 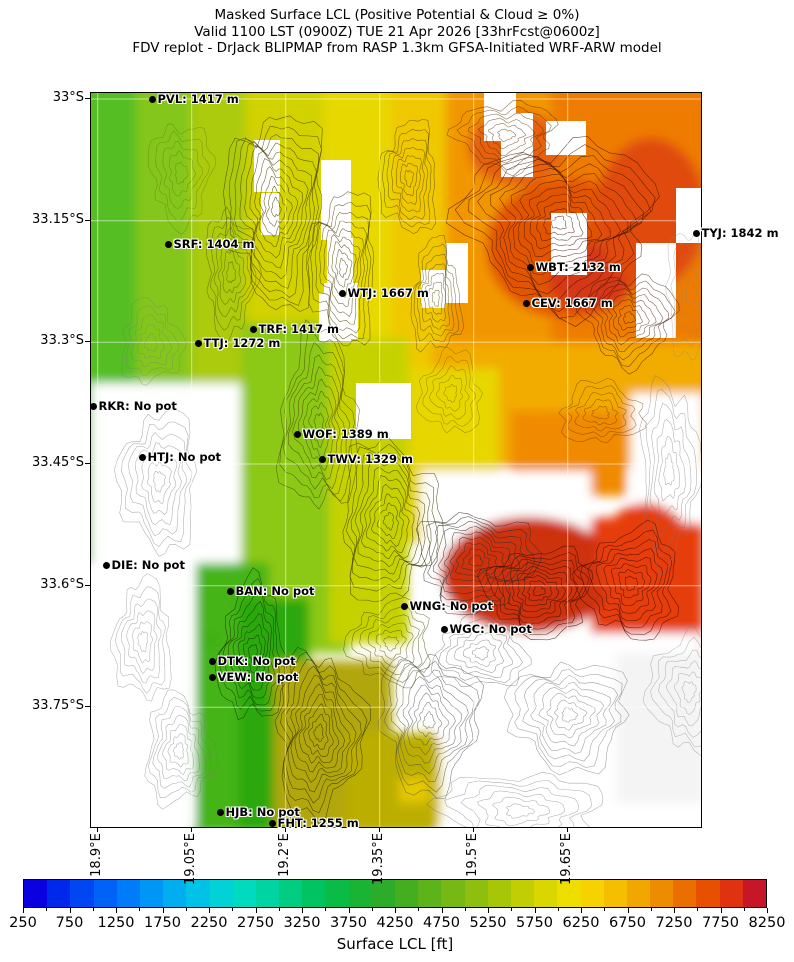 I want to click on station-label-TWV: TWV: 1329 m, so click(x=370, y=458).